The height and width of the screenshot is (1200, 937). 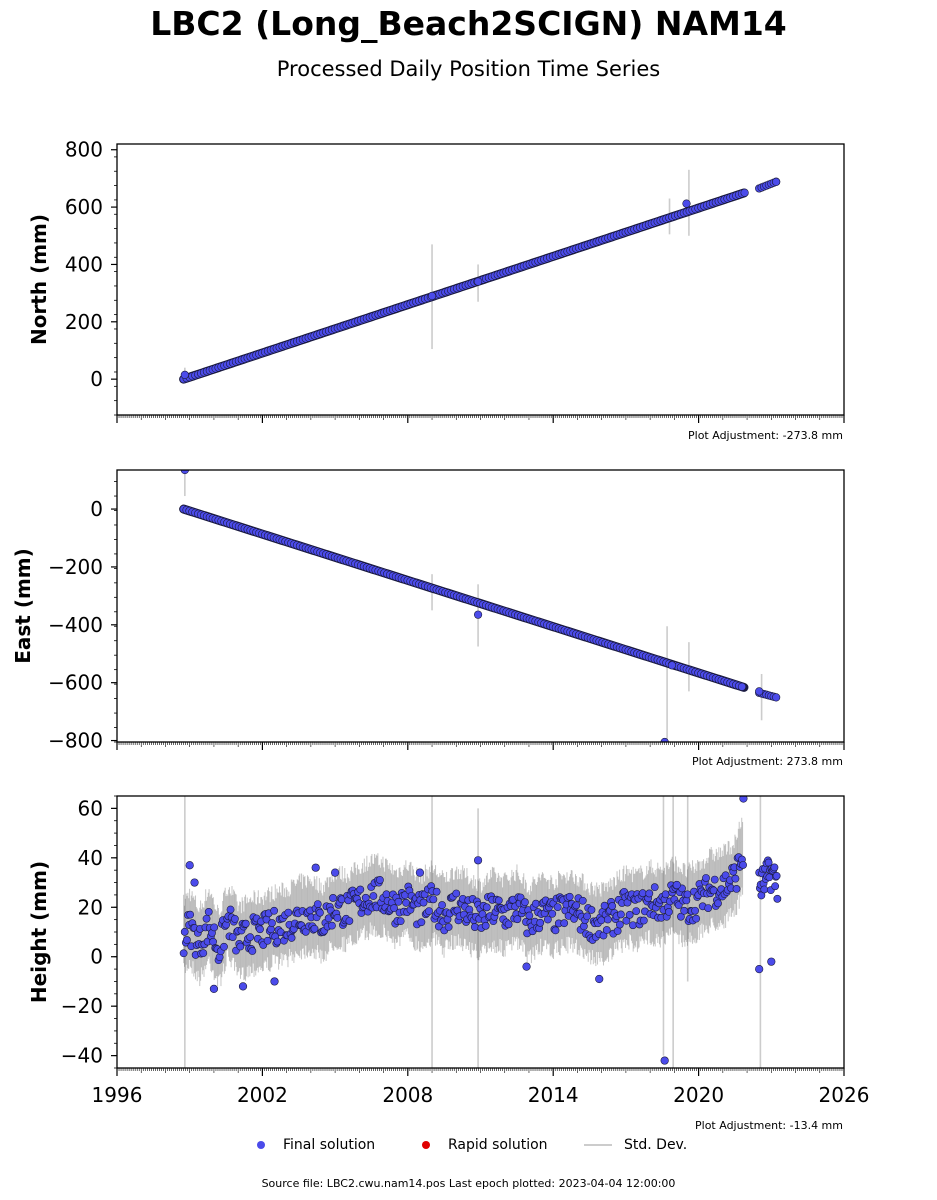 I want to click on y-tick-label: −800, so click(x=75, y=741).